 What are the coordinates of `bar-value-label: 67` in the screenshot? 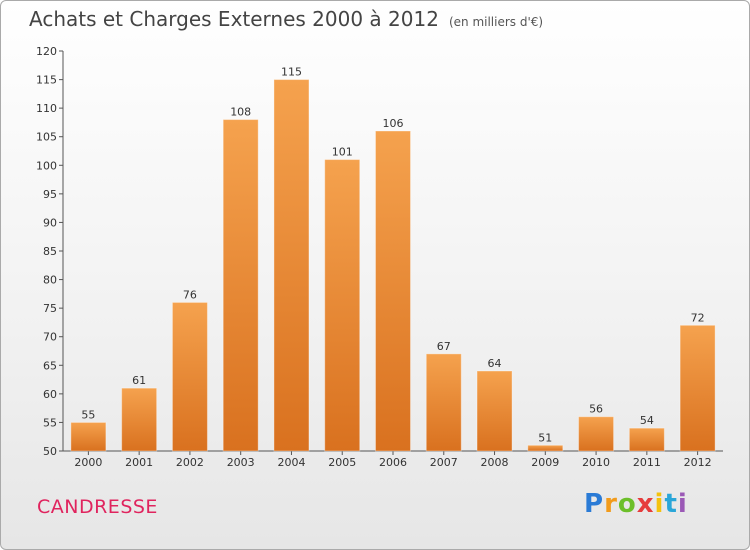 It's located at (444, 346).